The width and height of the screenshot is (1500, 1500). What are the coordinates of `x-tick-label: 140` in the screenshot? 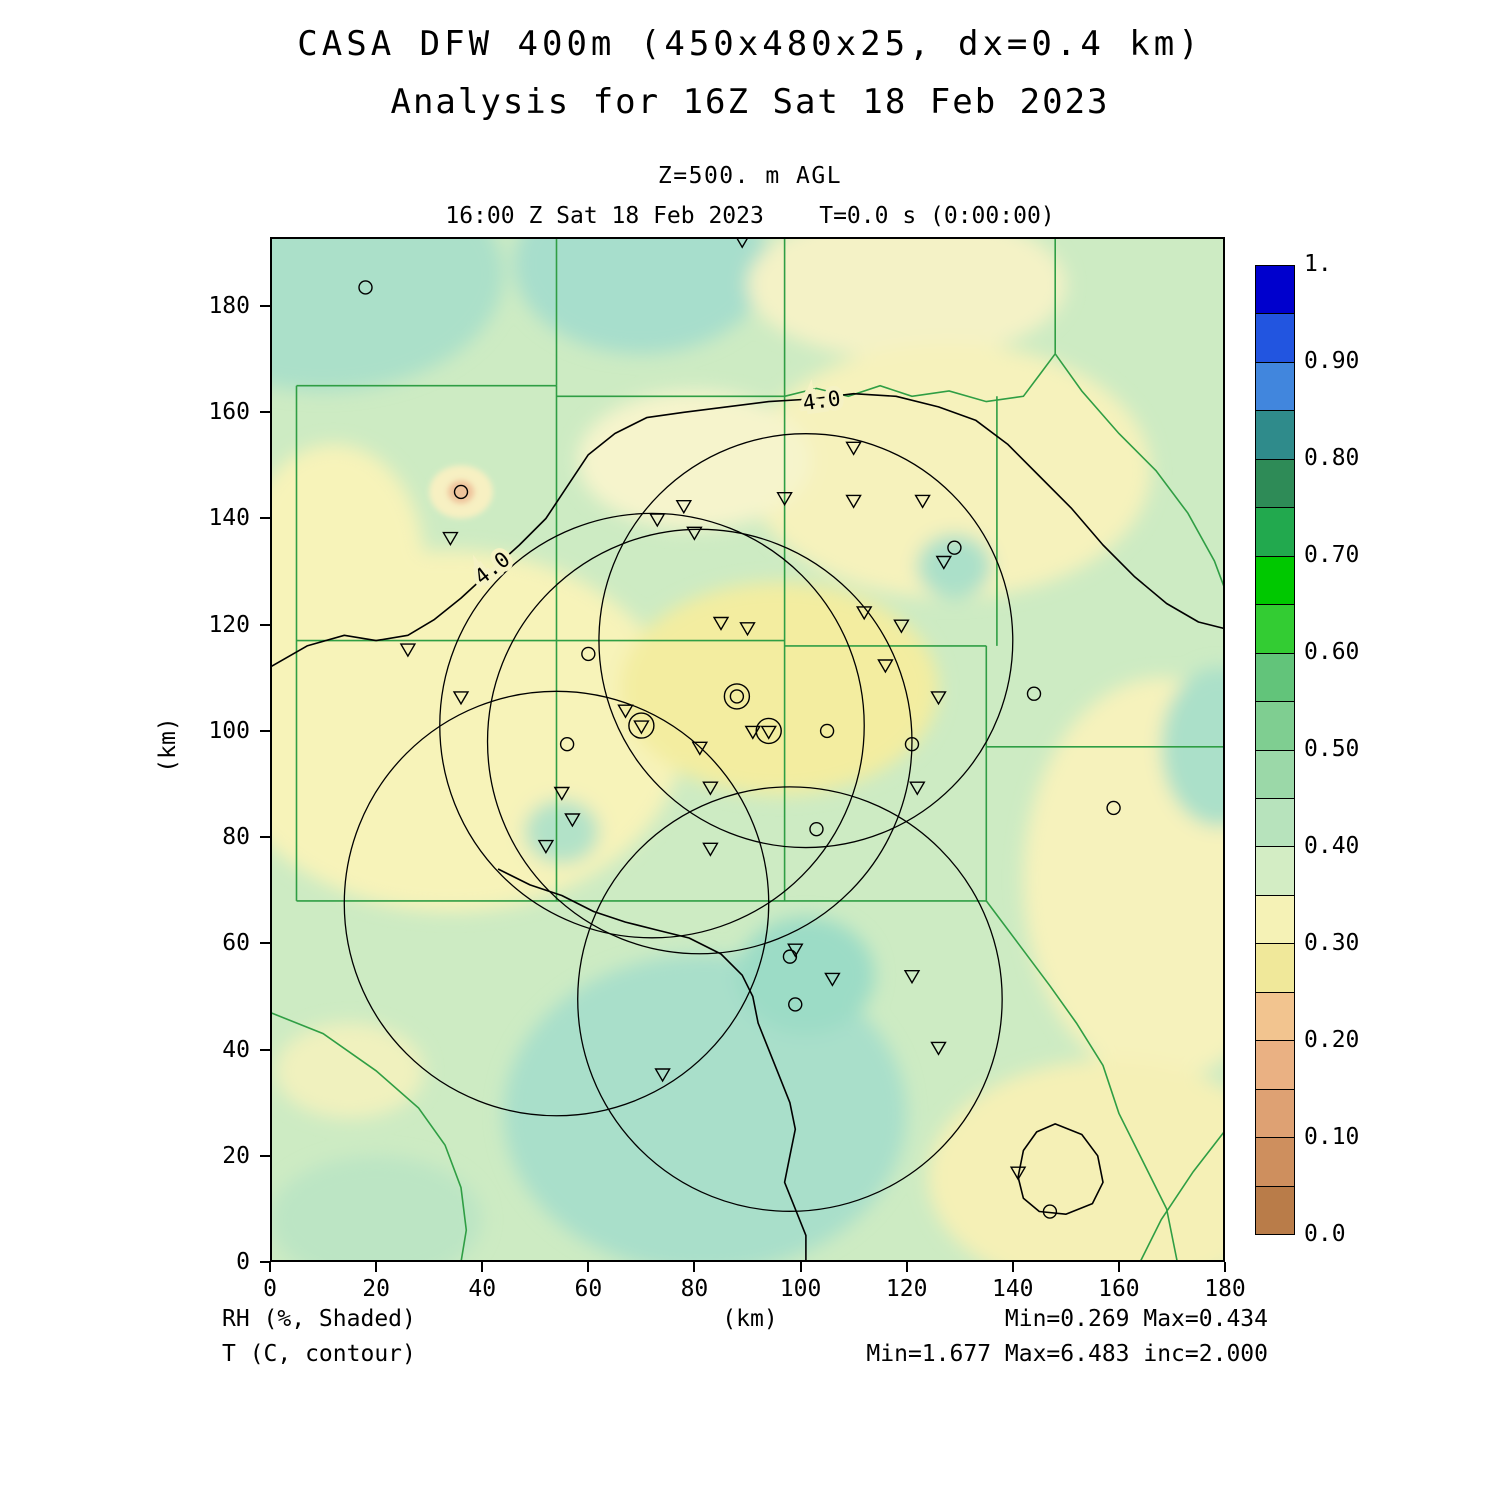 It's located at (1012, 1289).